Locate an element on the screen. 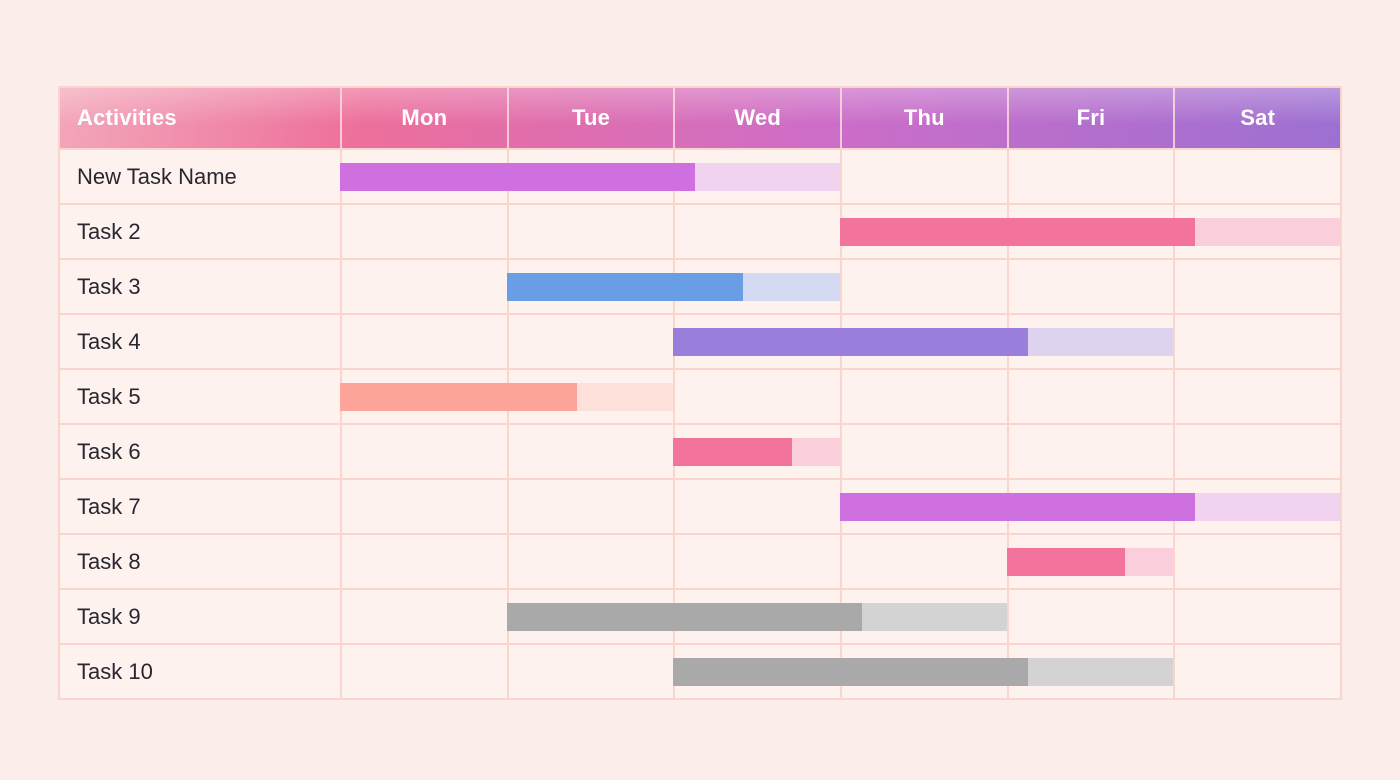  task-name-cell: Task 5 is located at coordinates (109, 396).